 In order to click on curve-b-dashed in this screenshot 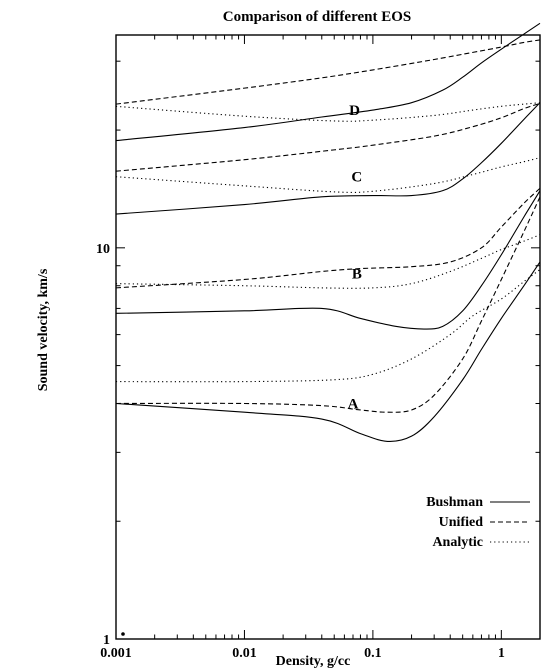, I will do `click(328, 238)`.